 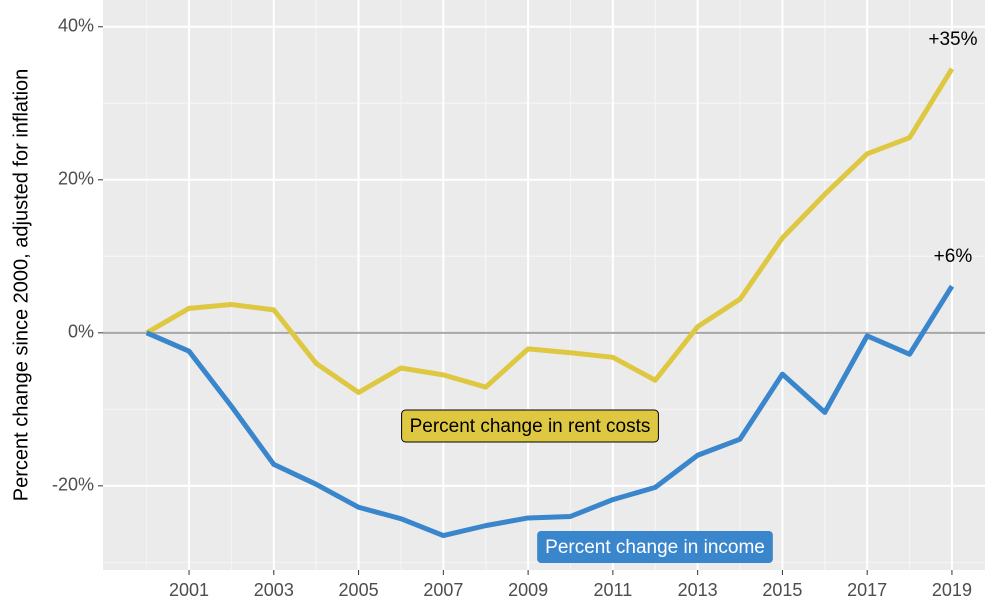 I want to click on legend-label: Percent change in income, so click(x=655, y=547).